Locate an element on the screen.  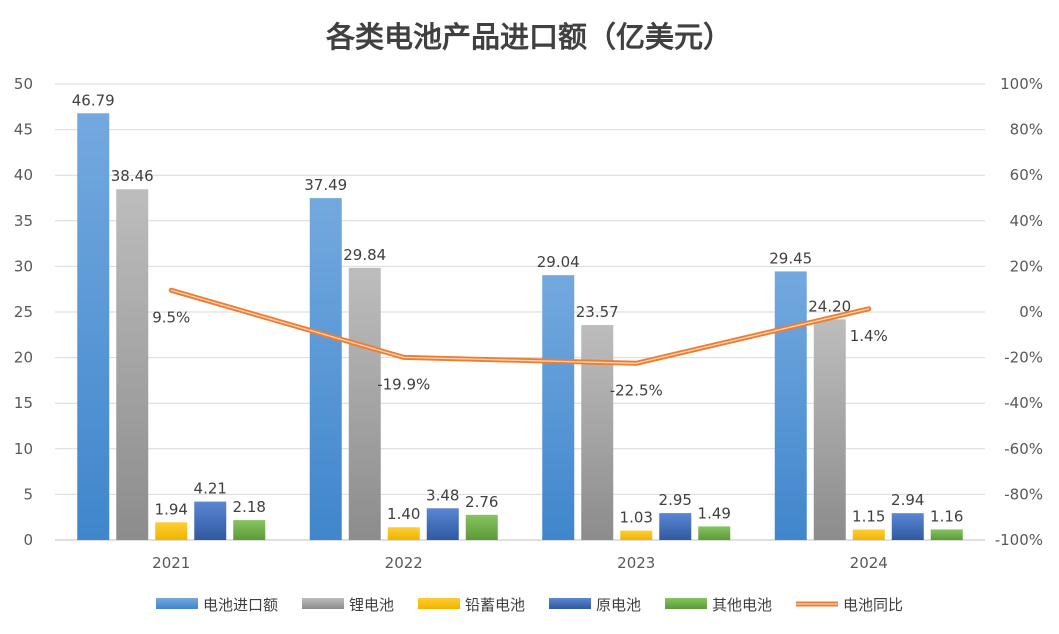
y-tick-label: 30 is located at coordinates (23, 266).